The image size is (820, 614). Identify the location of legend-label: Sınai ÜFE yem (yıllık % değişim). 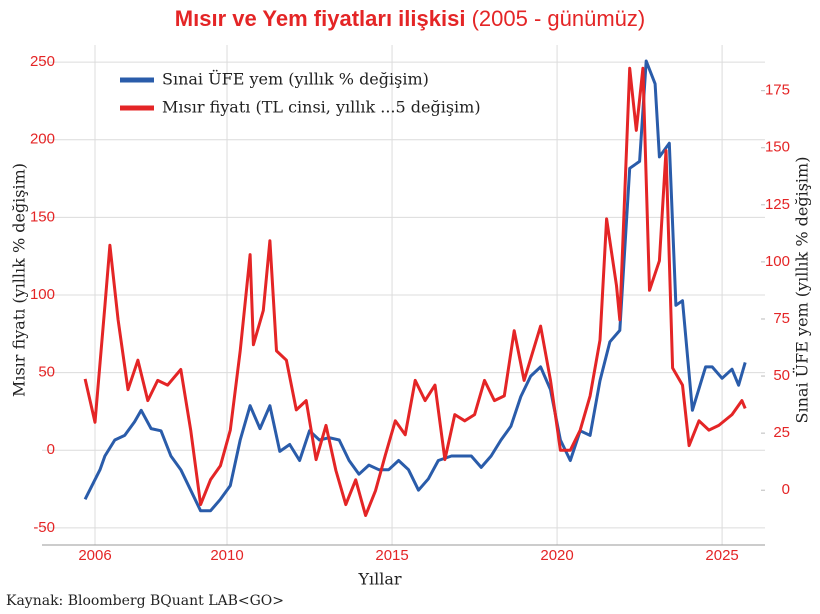
(295, 79).